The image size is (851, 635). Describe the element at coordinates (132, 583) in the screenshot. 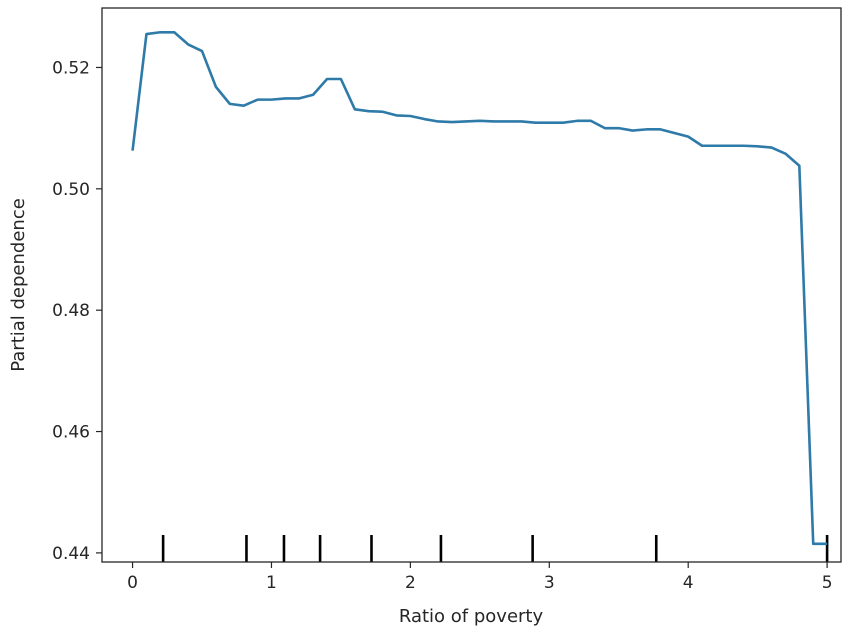

I see `x-tick-label-0: 0` at that location.